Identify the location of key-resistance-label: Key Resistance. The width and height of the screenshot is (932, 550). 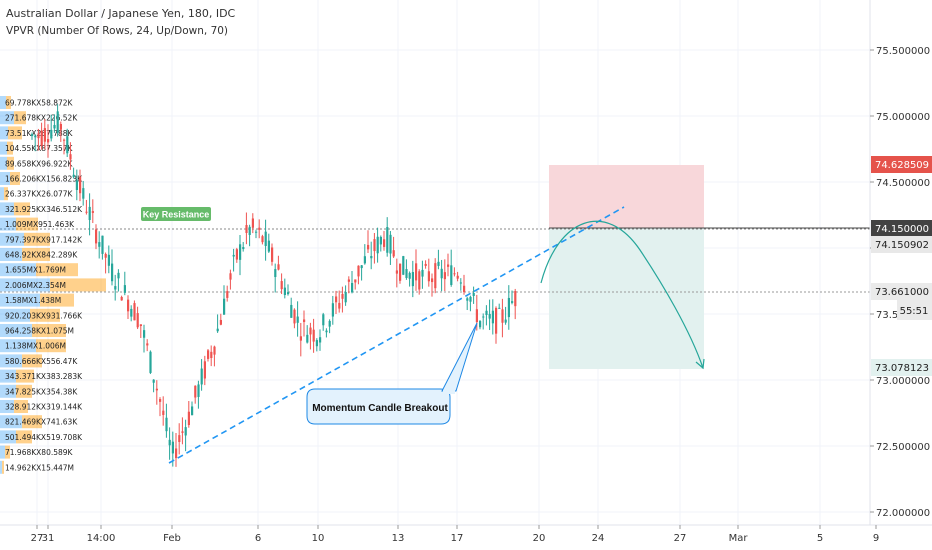
(176, 215).